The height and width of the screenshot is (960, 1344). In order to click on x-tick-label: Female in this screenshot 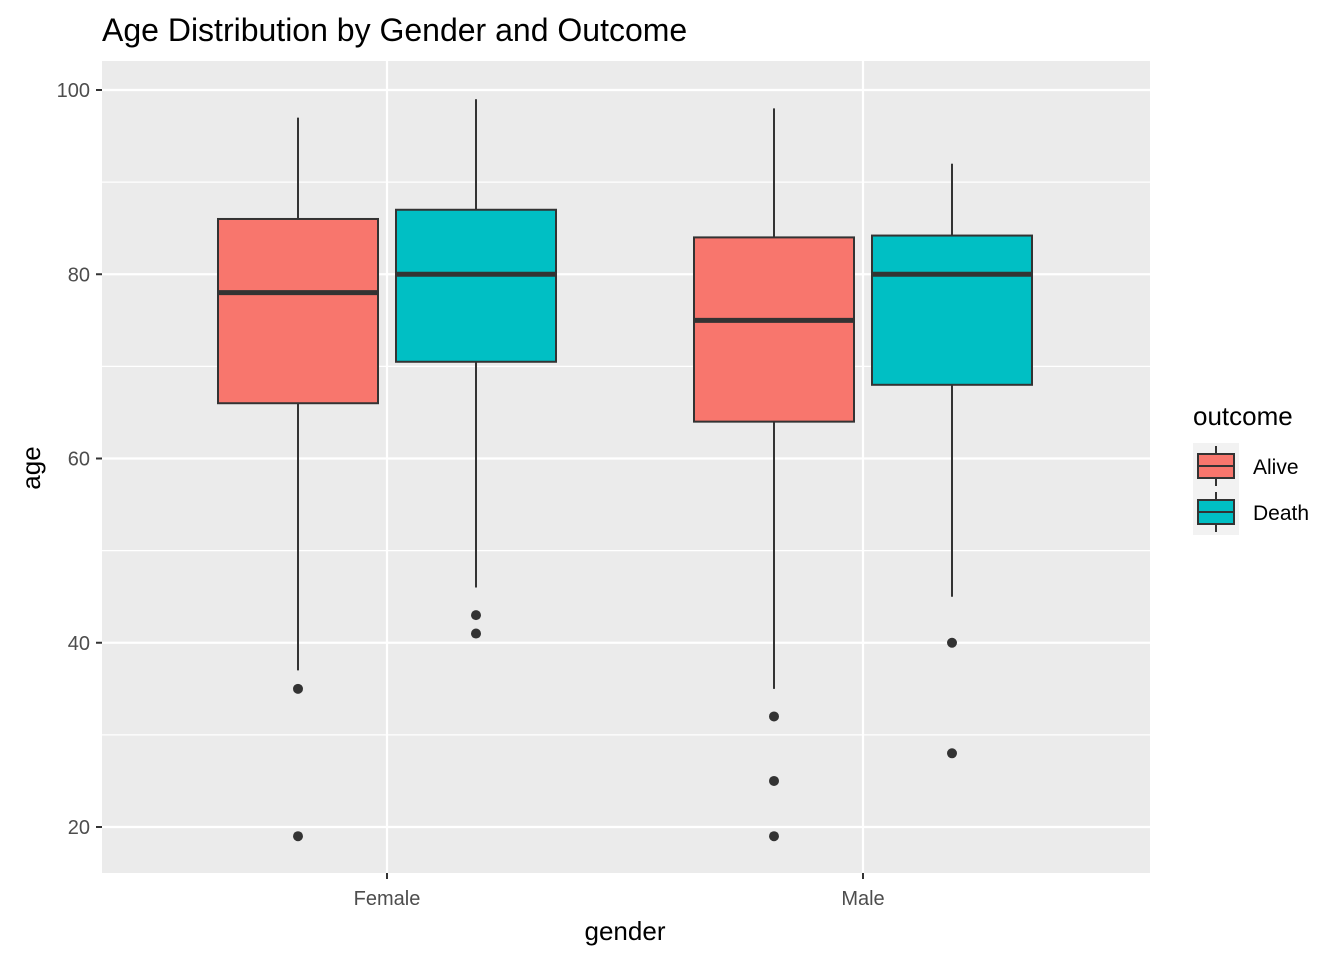, I will do `click(387, 899)`.